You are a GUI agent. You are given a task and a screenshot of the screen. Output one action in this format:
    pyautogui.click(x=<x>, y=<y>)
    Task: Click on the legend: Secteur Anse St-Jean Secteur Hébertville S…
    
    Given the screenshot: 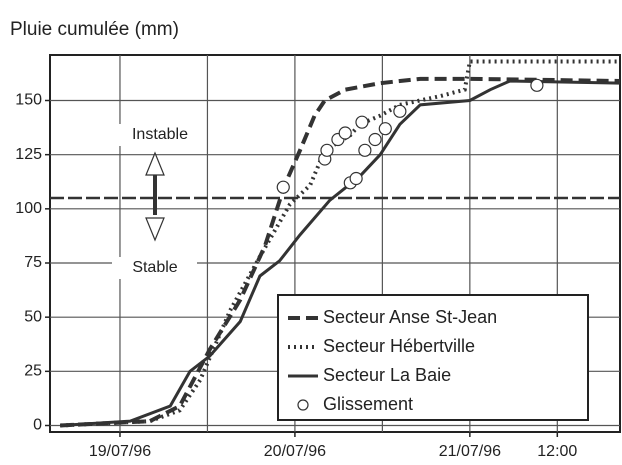 What is the action you would take?
    pyautogui.click(x=433, y=357)
    